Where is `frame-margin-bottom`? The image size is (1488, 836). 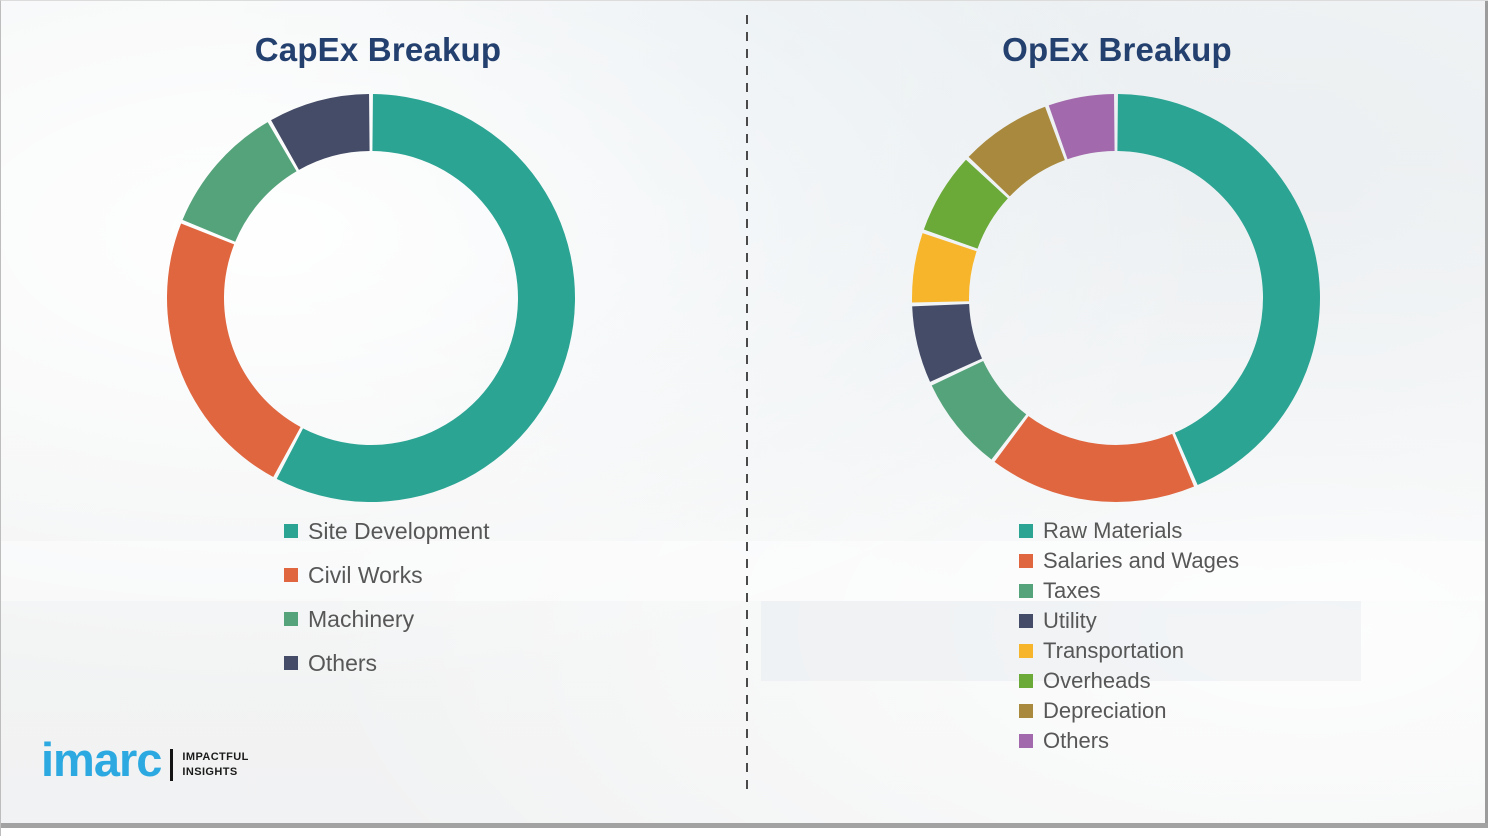 frame-margin-bottom is located at coordinates (744, 832).